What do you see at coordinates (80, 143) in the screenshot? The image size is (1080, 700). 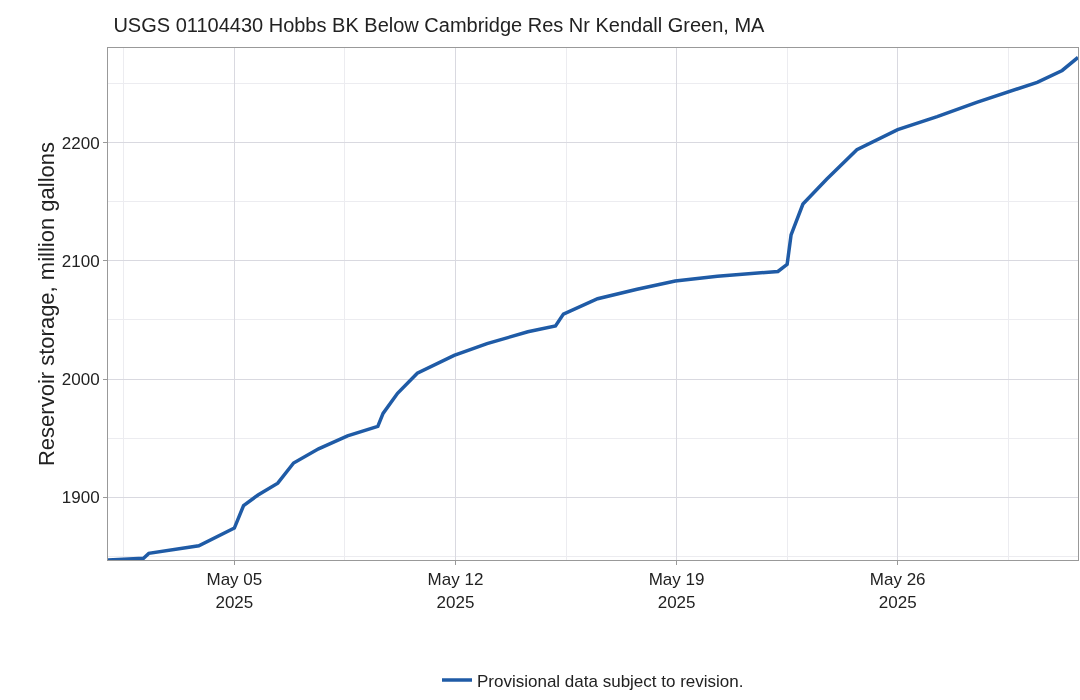 I see `y-tick-label: 2200` at bounding box center [80, 143].